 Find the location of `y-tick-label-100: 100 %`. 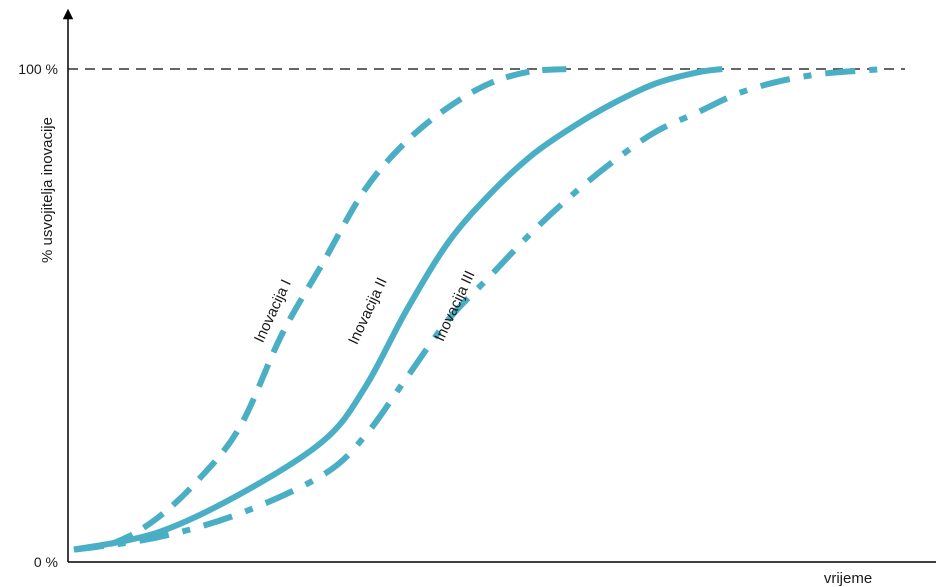

y-tick-label-100: 100 % is located at coordinates (38, 69).